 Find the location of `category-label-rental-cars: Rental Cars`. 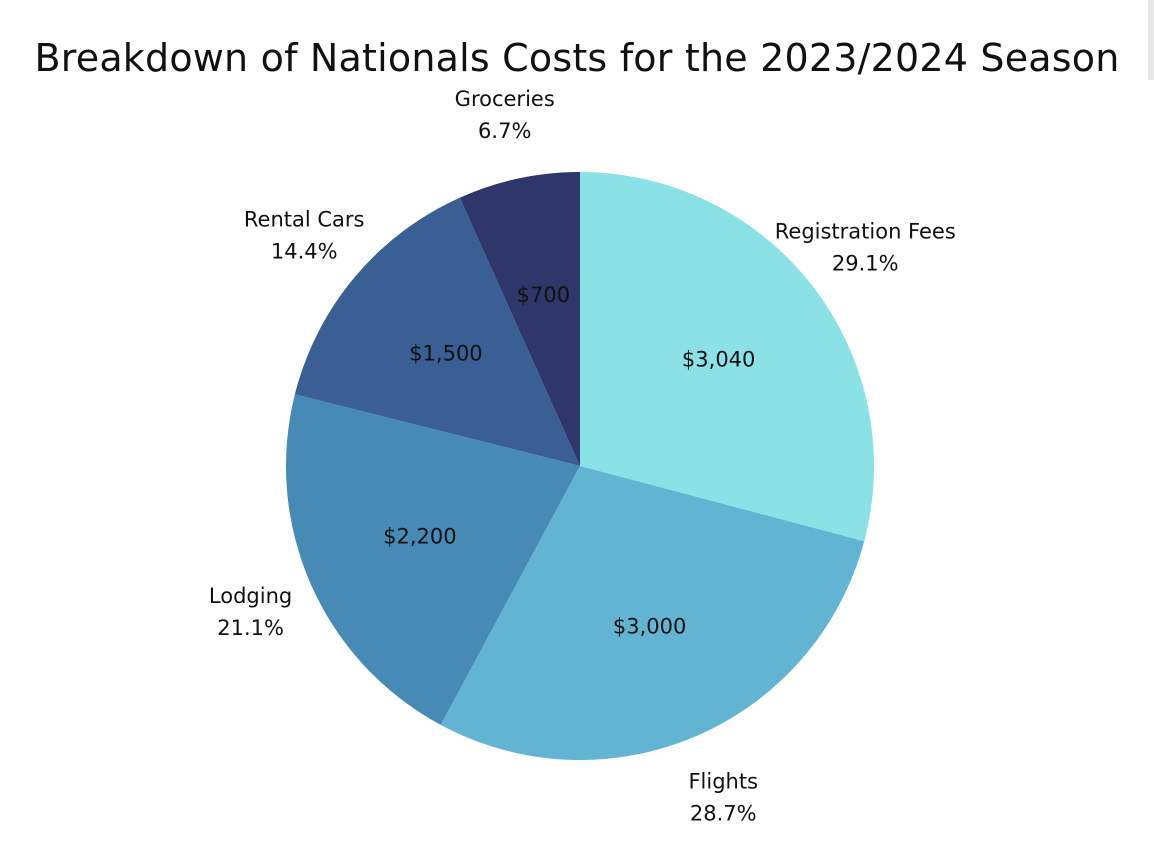

category-label-rental-cars: Rental Cars is located at coordinates (304, 220).